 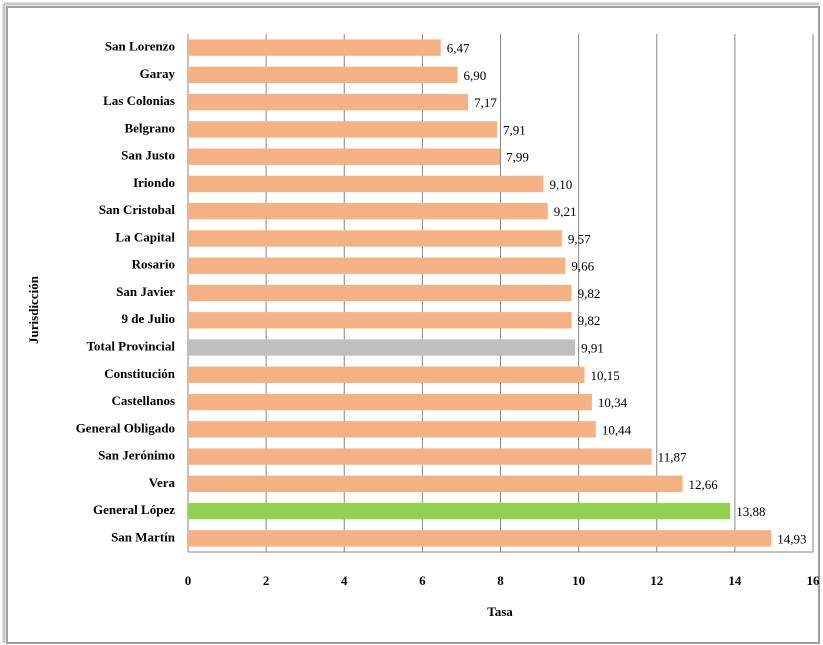 I want to click on x-tick-label: 4, so click(x=344, y=580).